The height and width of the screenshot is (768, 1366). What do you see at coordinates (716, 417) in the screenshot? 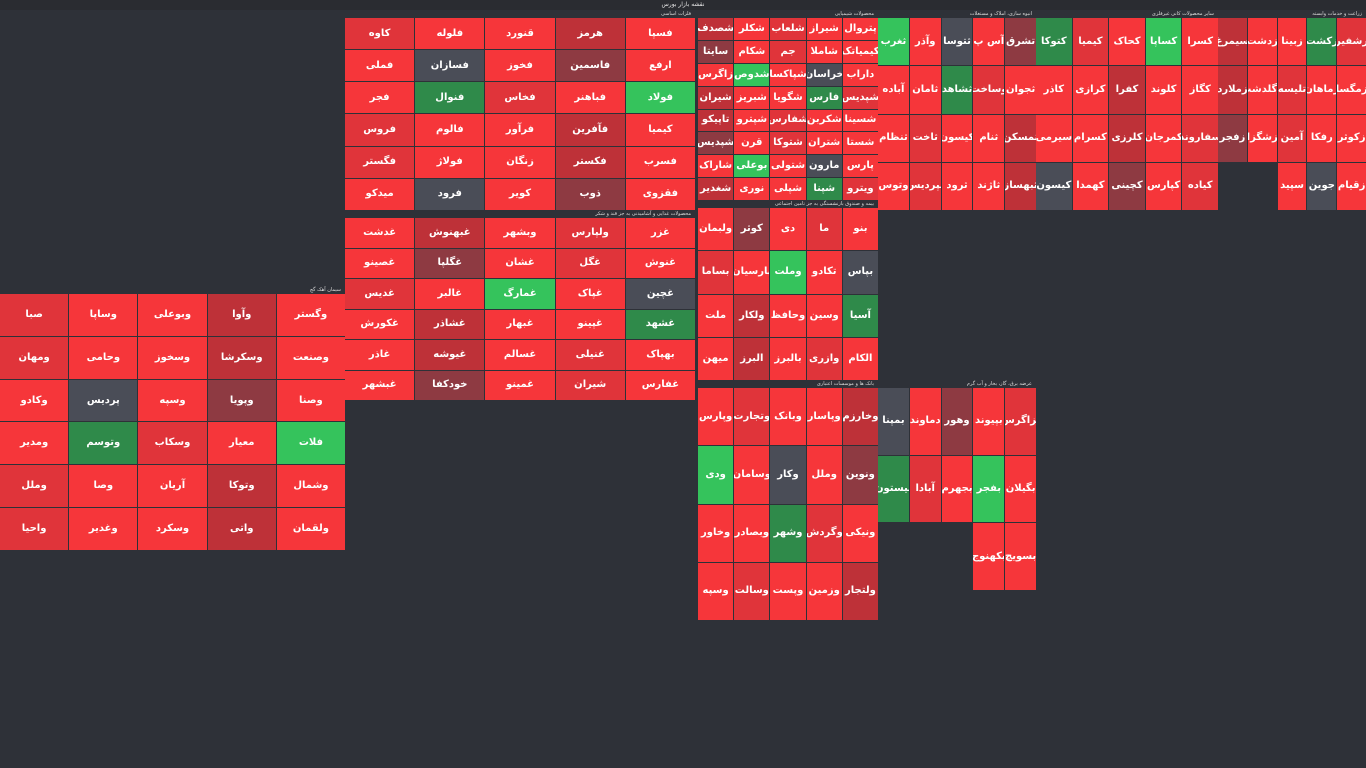
I see `stock-tile: وپارس` at bounding box center [716, 417].